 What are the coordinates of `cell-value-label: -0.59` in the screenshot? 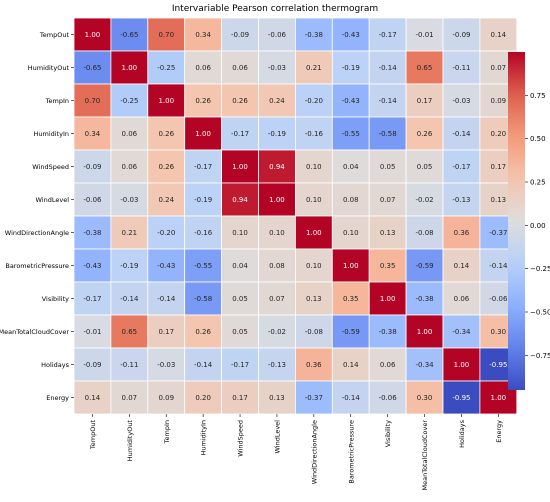 It's located at (351, 332).